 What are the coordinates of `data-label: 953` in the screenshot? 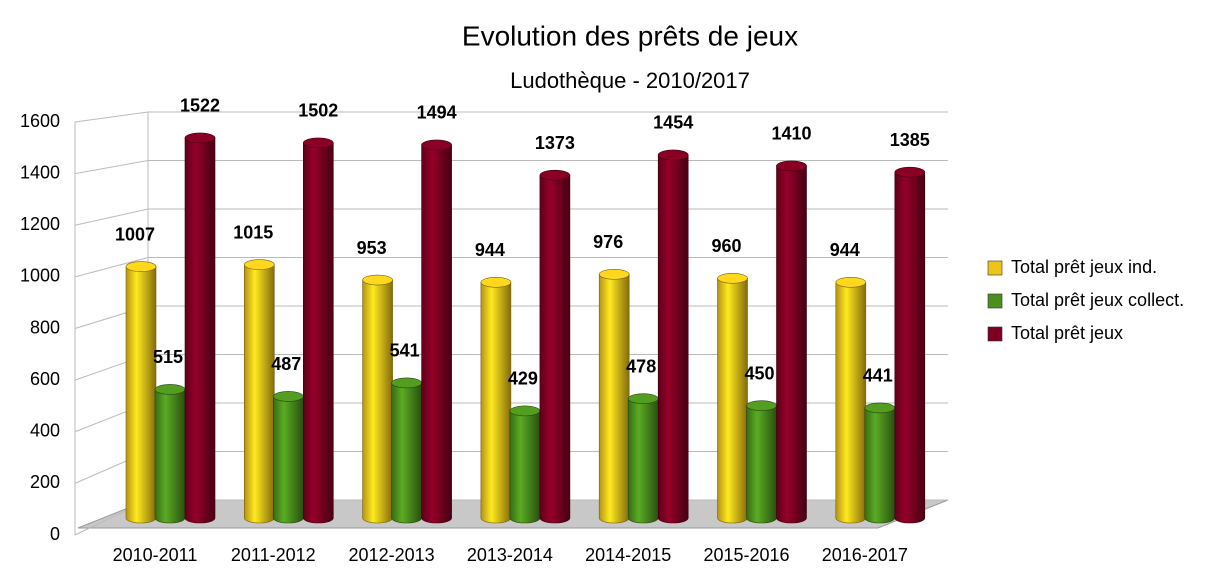 It's located at (372, 248).